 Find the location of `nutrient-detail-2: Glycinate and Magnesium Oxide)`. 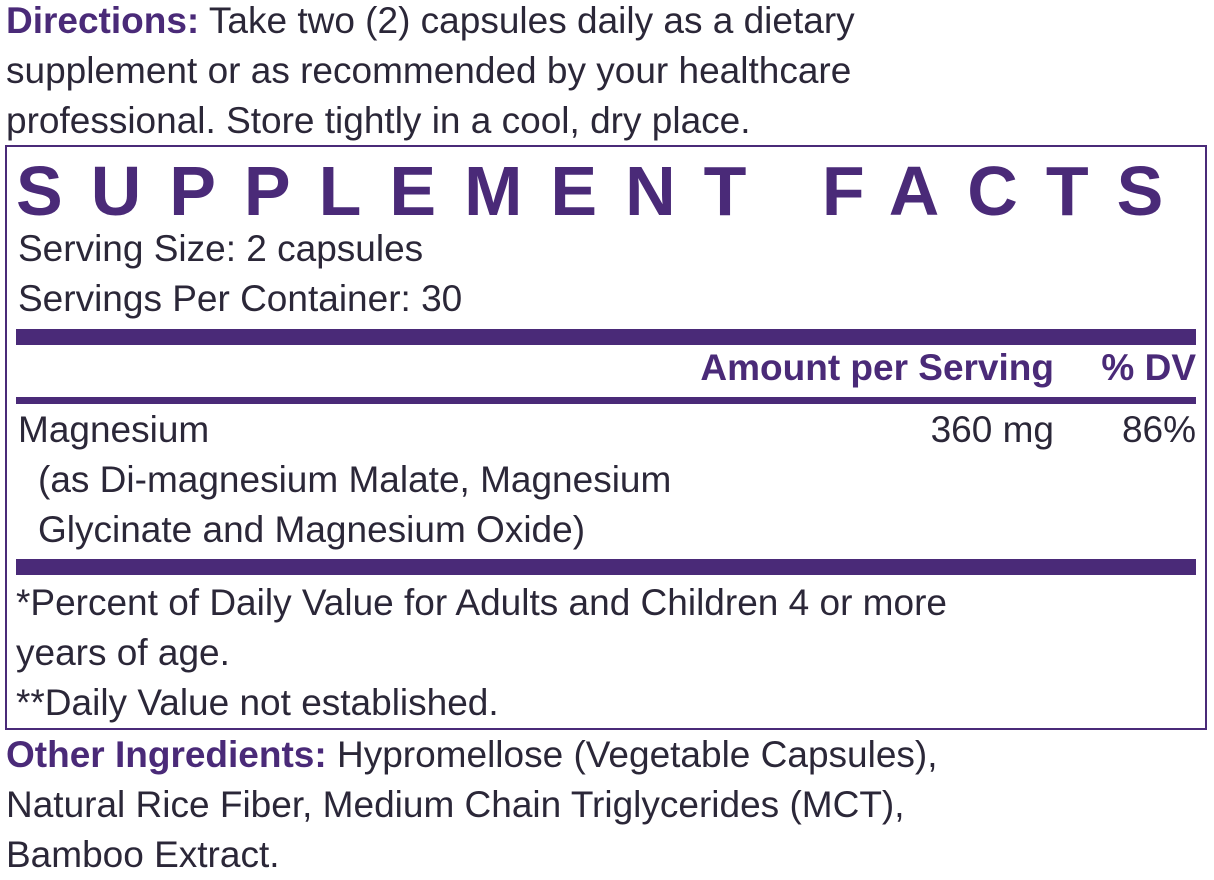

nutrient-detail-2: Glycinate and Magnesium Oxide) is located at coordinates (312, 529).